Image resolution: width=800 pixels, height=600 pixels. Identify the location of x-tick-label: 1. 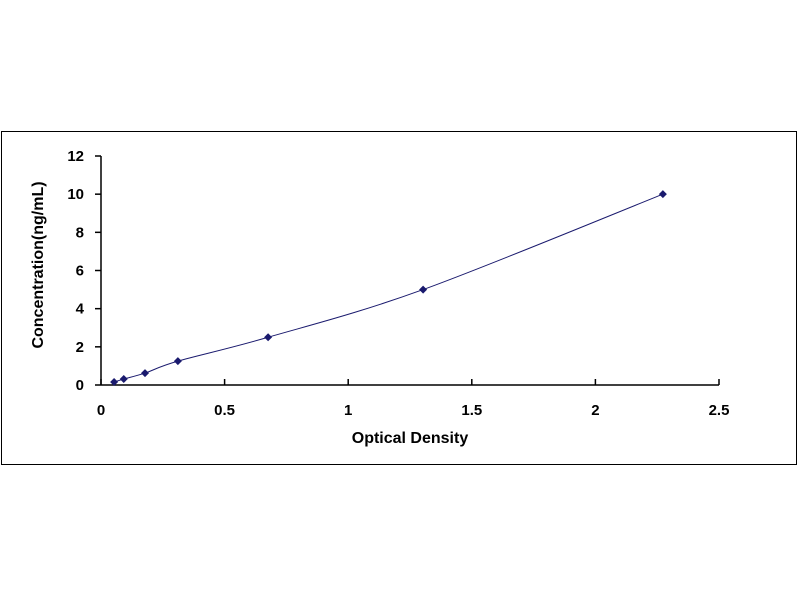
(348, 410).